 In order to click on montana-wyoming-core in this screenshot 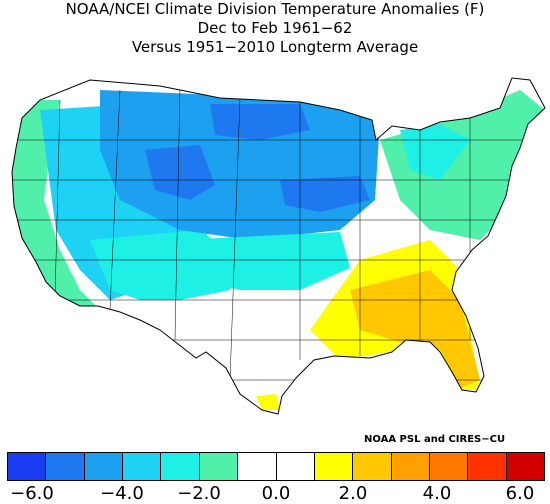, I will do `click(180, 172)`.